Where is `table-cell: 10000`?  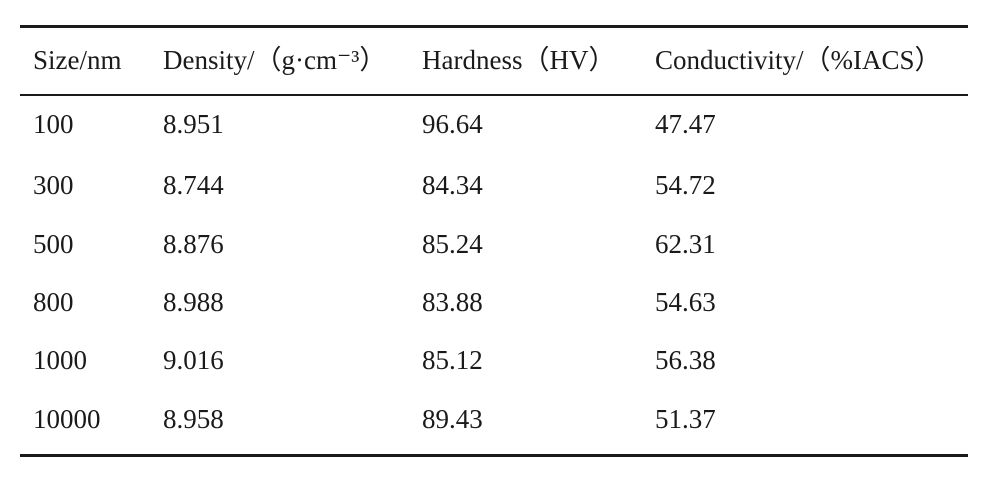 table-cell: 10000 is located at coordinates (67, 419).